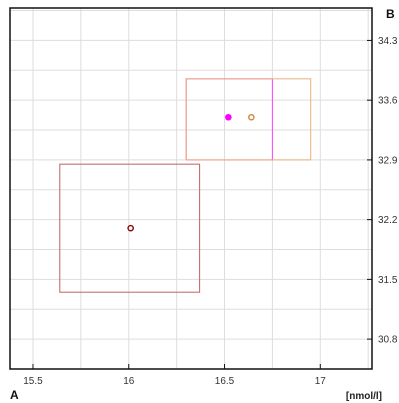 The height and width of the screenshot is (403, 399). What do you see at coordinates (33, 381) in the screenshot?
I see `x-tick-label: 15.5` at bounding box center [33, 381].